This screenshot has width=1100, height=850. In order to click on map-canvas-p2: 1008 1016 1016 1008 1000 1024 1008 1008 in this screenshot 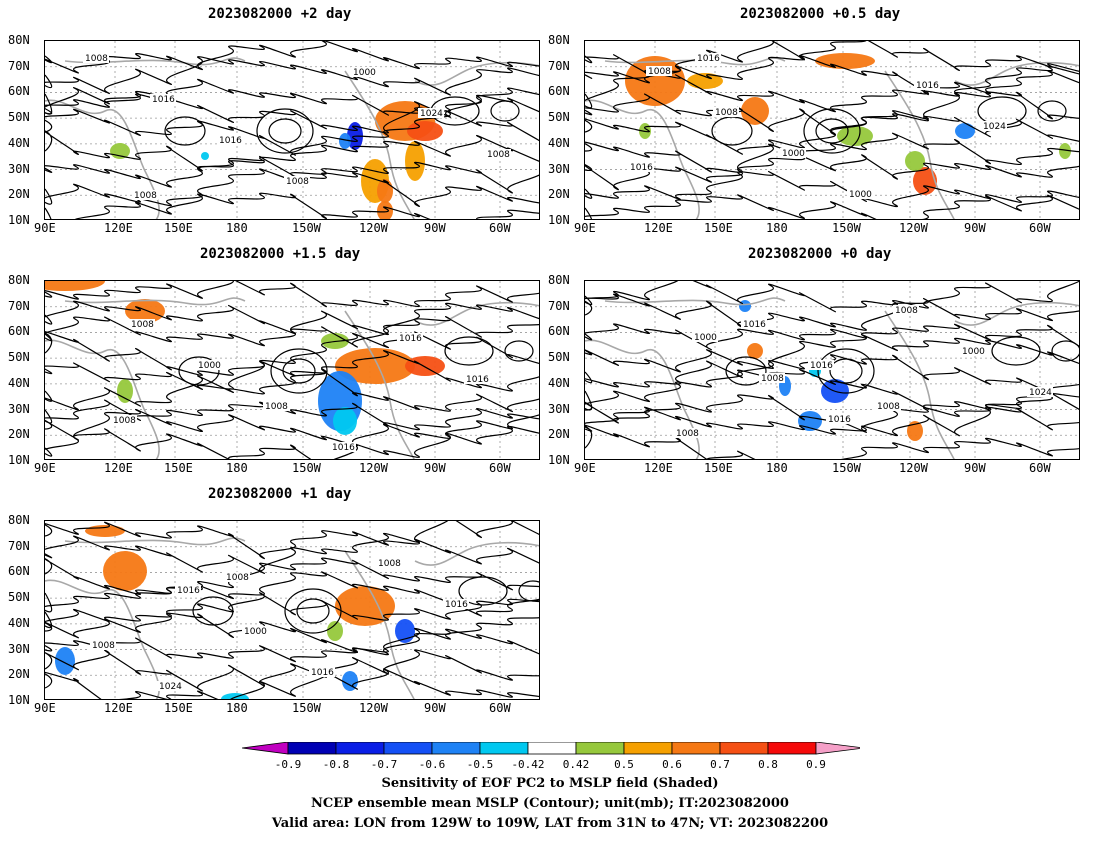, I will do `click(292, 130)`.